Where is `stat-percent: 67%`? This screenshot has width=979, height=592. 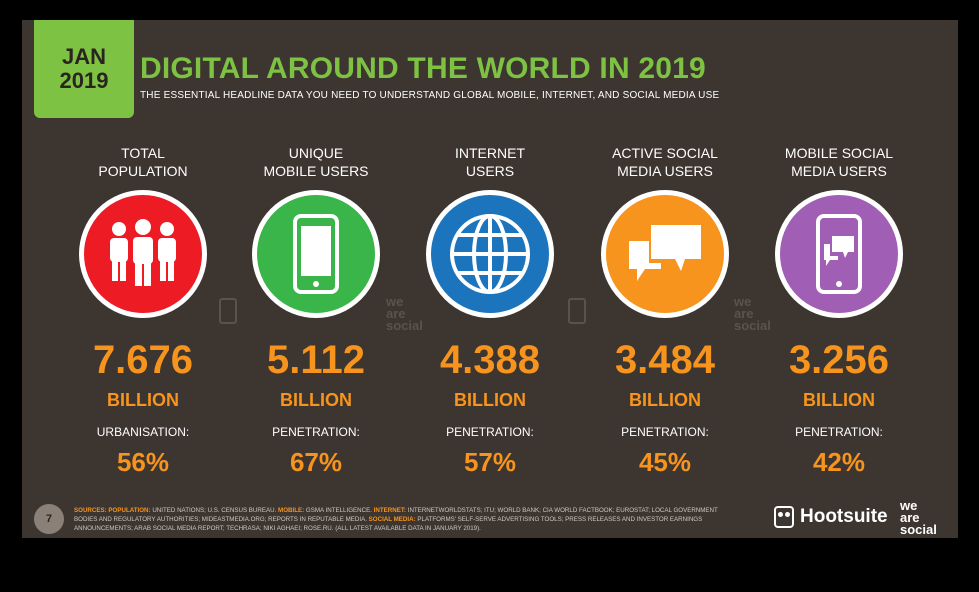
stat-percent: 67% is located at coordinates (316, 462).